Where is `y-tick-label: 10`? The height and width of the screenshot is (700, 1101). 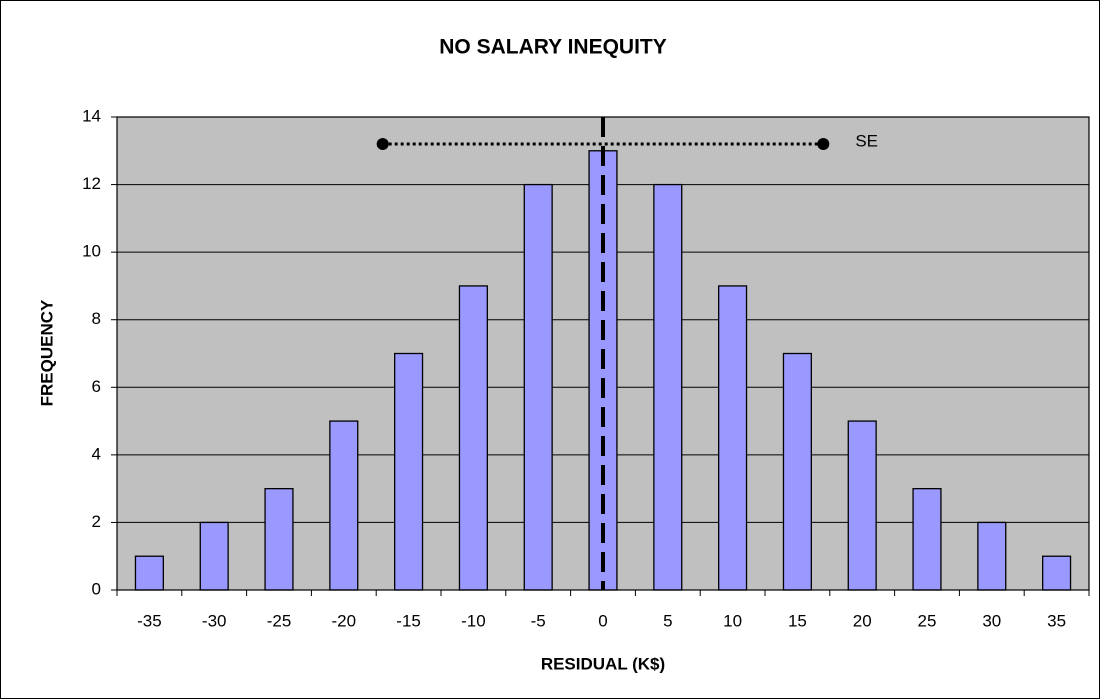
y-tick-label: 10 is located at coordinates (91, 251).